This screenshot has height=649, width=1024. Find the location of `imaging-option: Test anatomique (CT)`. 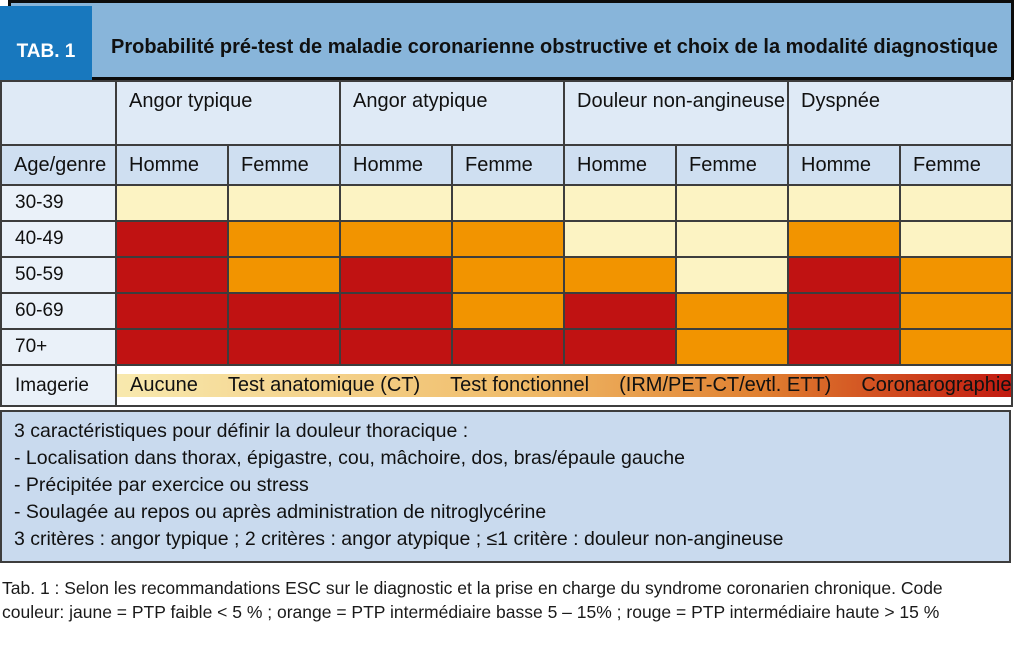

imaging-option: Test anatomique (CT) is located at coordinates (324, 385).